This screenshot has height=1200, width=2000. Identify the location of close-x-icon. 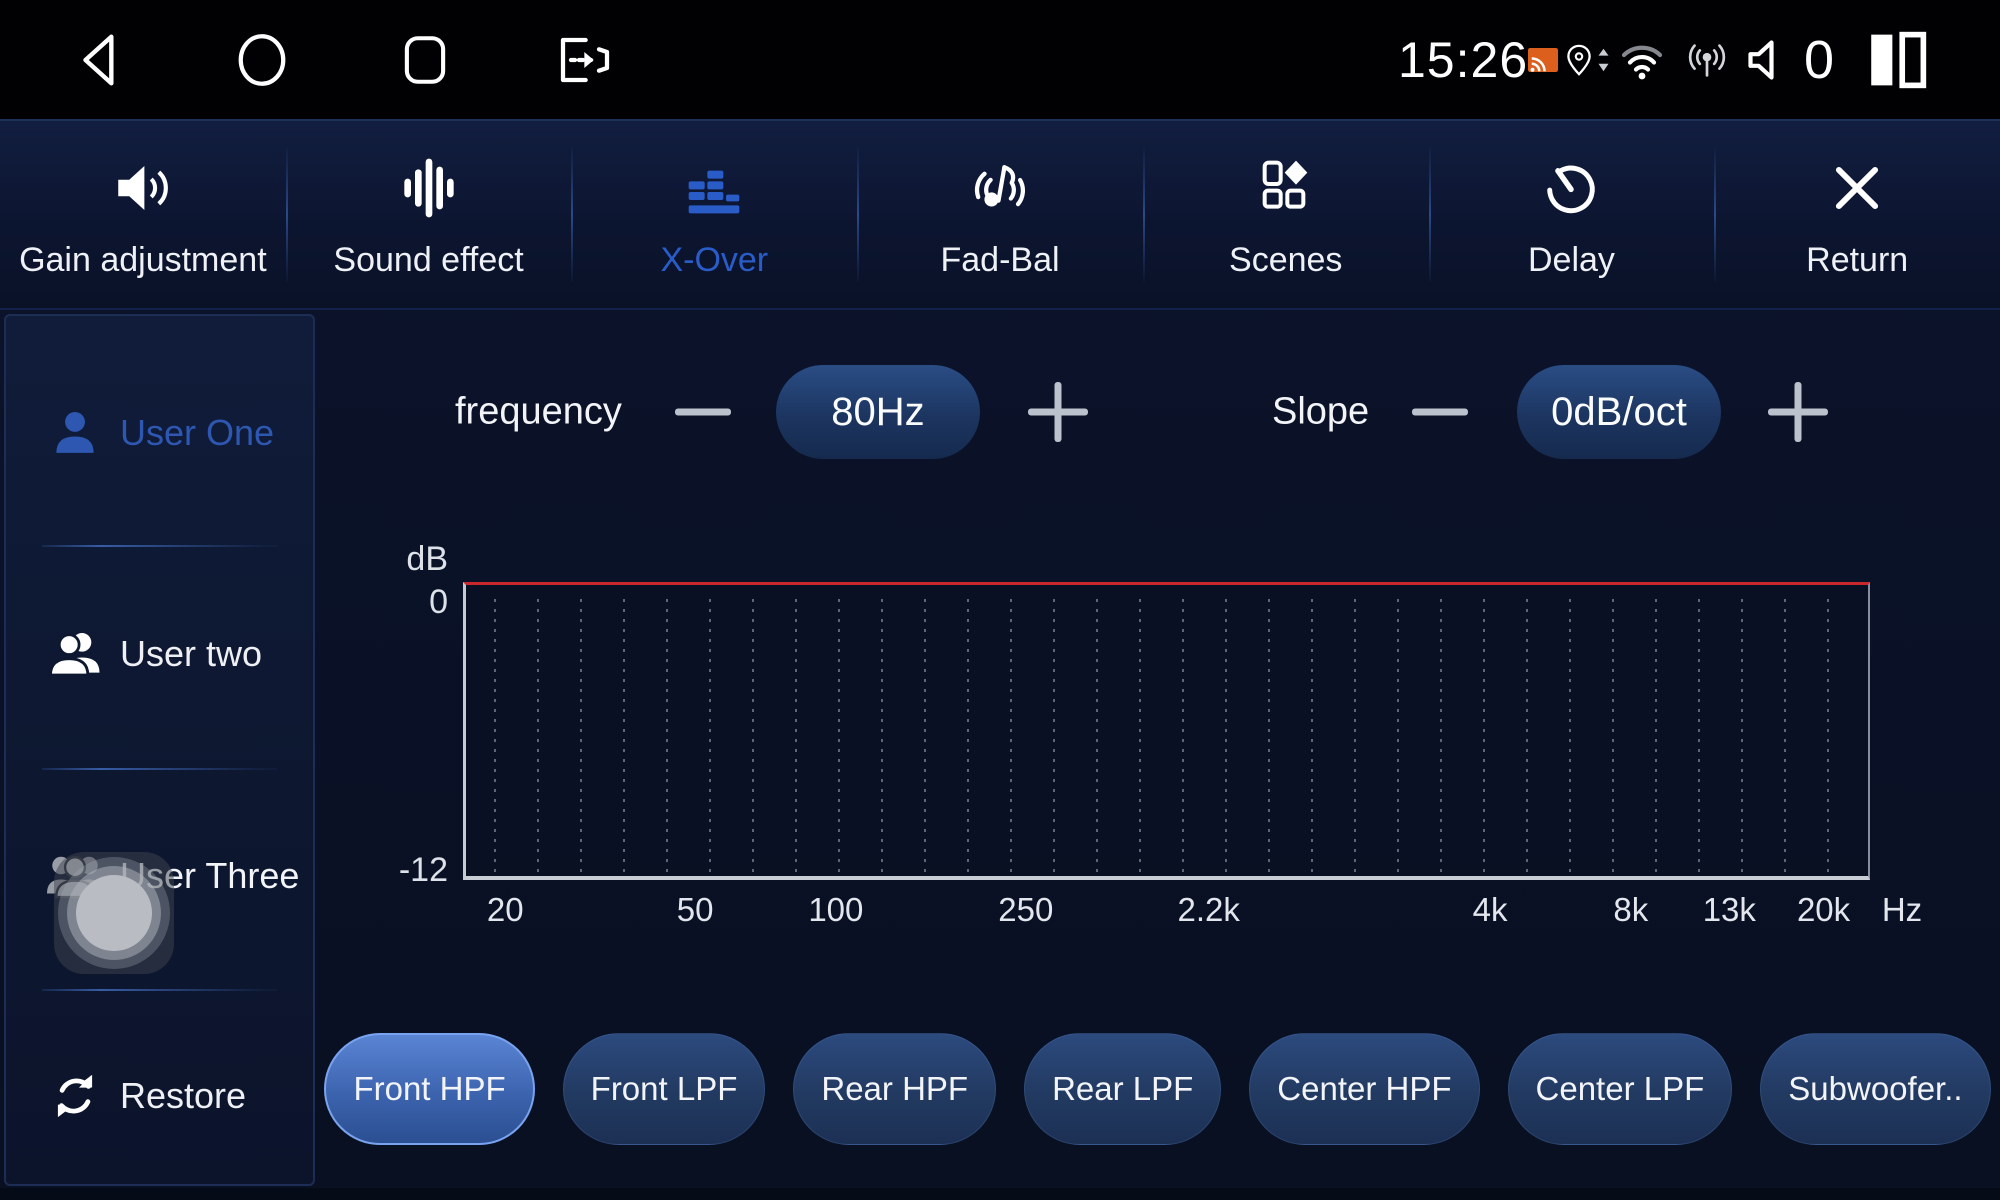
(1857, 188).